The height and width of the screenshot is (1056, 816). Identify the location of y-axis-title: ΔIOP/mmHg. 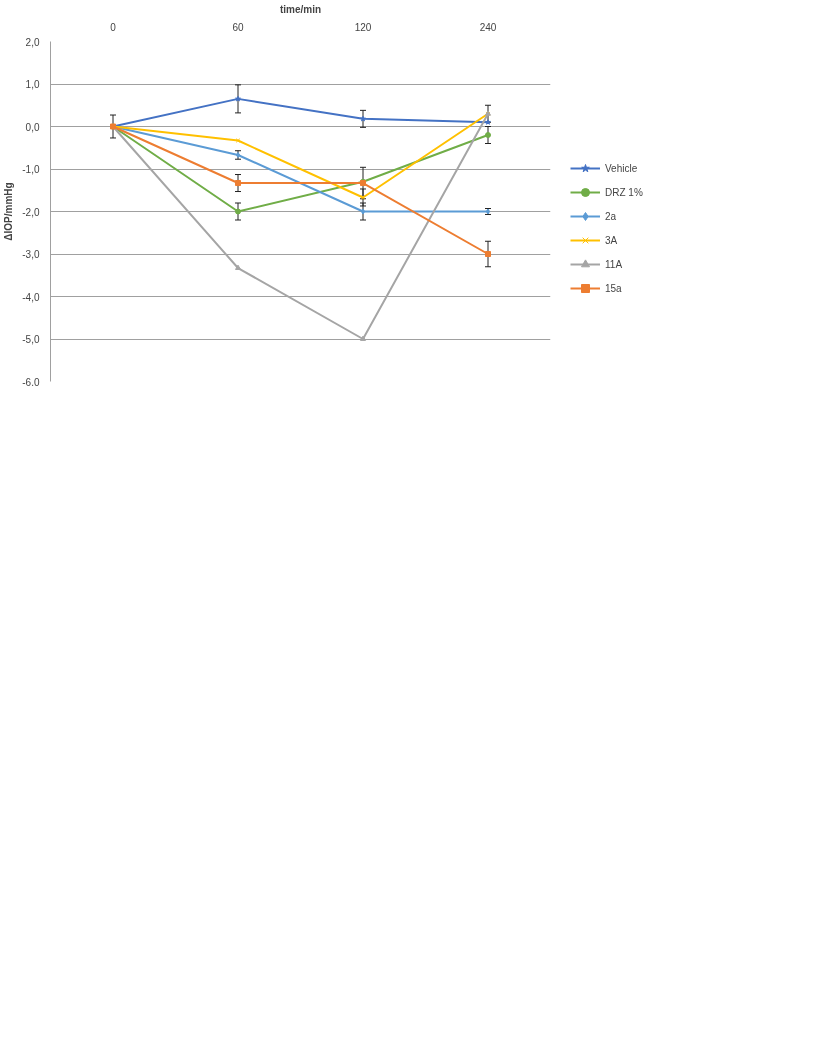
(9, 211).